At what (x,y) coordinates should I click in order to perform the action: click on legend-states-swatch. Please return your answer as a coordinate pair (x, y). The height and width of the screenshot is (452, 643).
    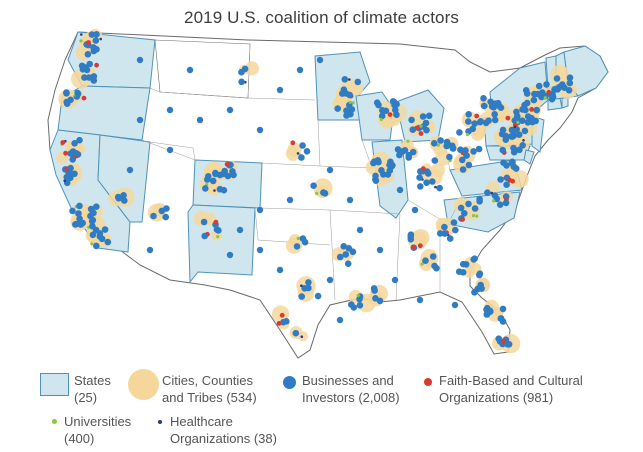
    Looking at the image, I should click on (54, 384).